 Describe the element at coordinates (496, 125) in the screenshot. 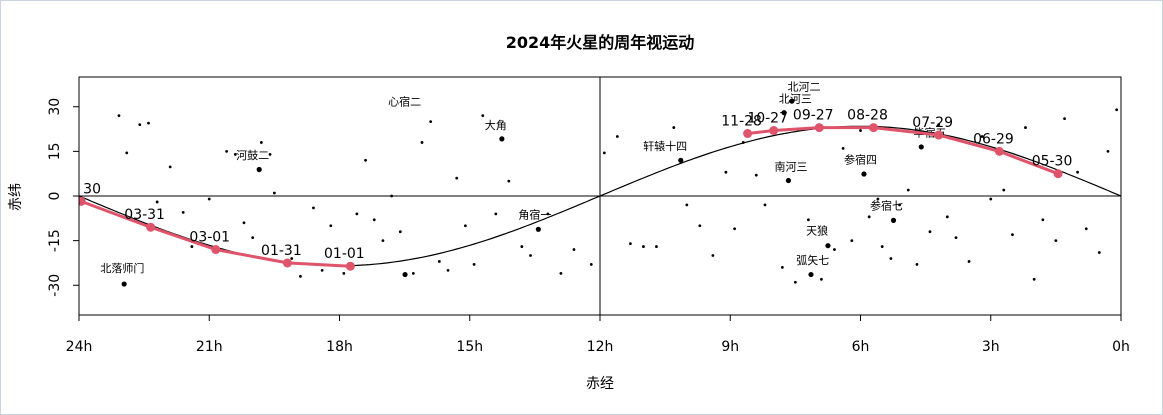

I see `star-name-label: 大角` at that location.